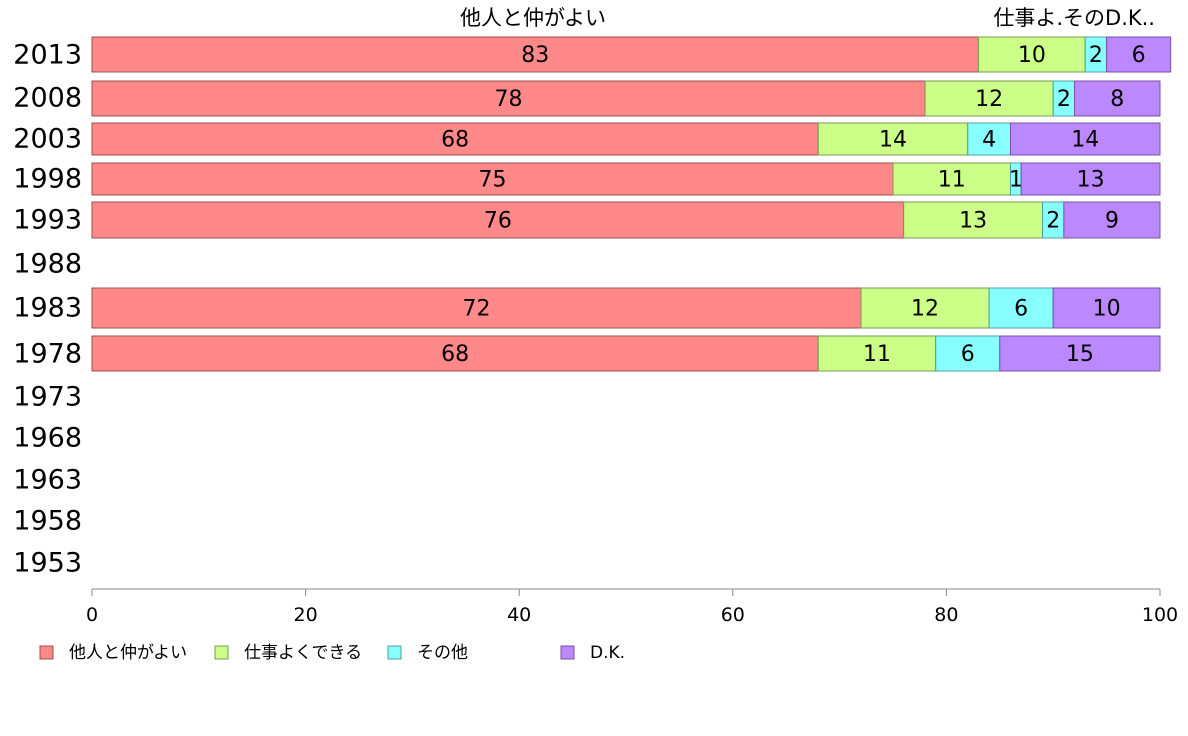  Describe the element at coordinates (1016, 180) in the screenshot. I see `data-label: 1` at that location.